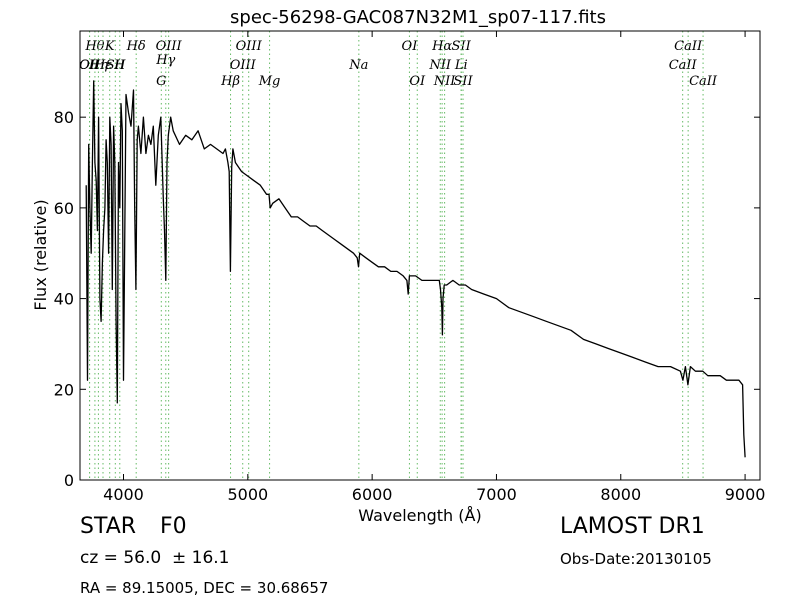 The width and height of the screenshot is (800, 600). What do you see at coordinates (119, 65) in the screenshot?
I see `spectral-line-label: H` at bounding box center [119, 65].